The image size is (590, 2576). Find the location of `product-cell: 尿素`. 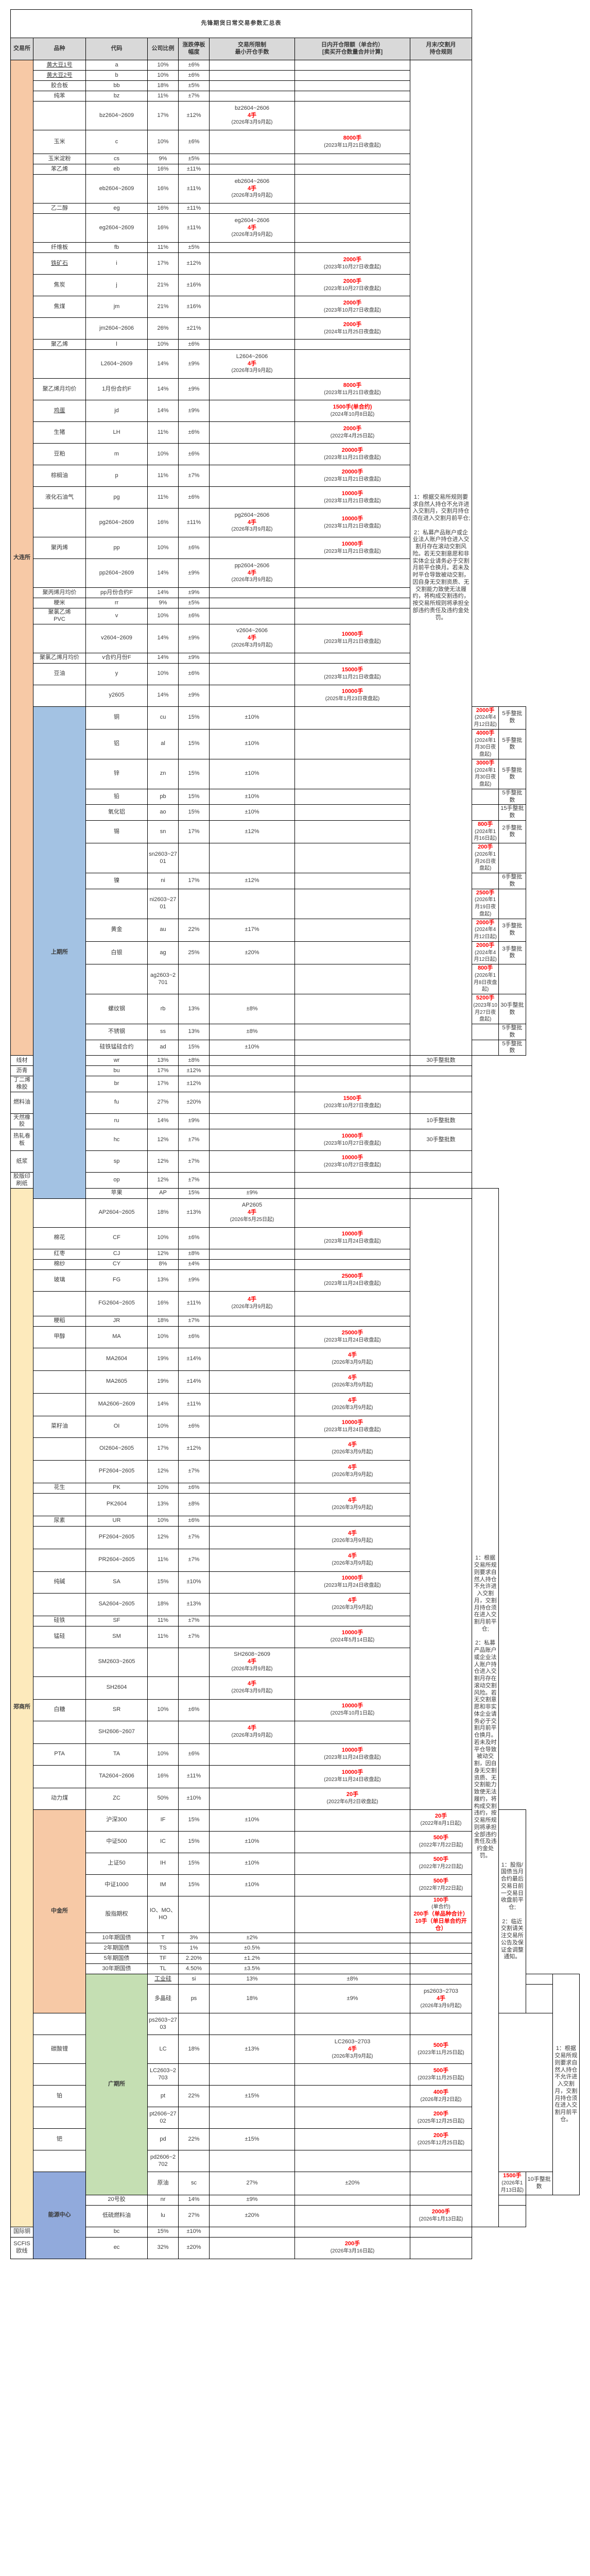

product-cell: 尿素 is located at coordinates (59, 1521).